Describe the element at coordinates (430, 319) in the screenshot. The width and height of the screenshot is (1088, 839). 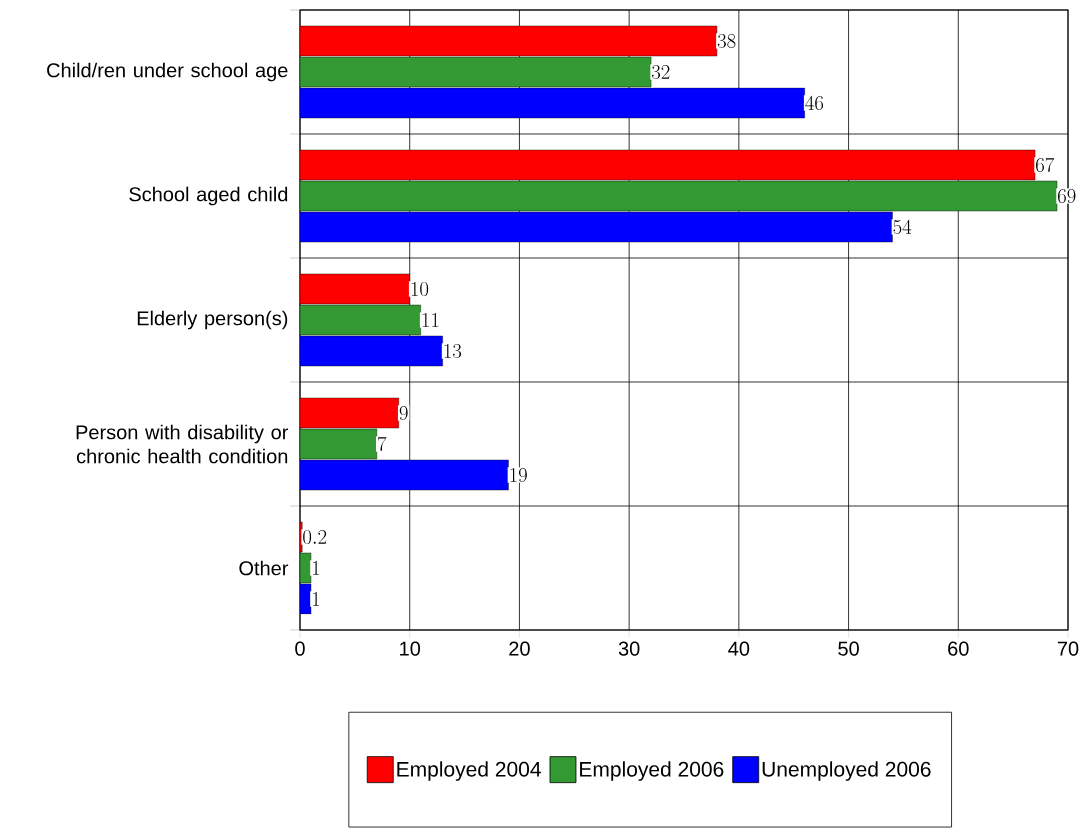
I see `data-label: 11` at that location.